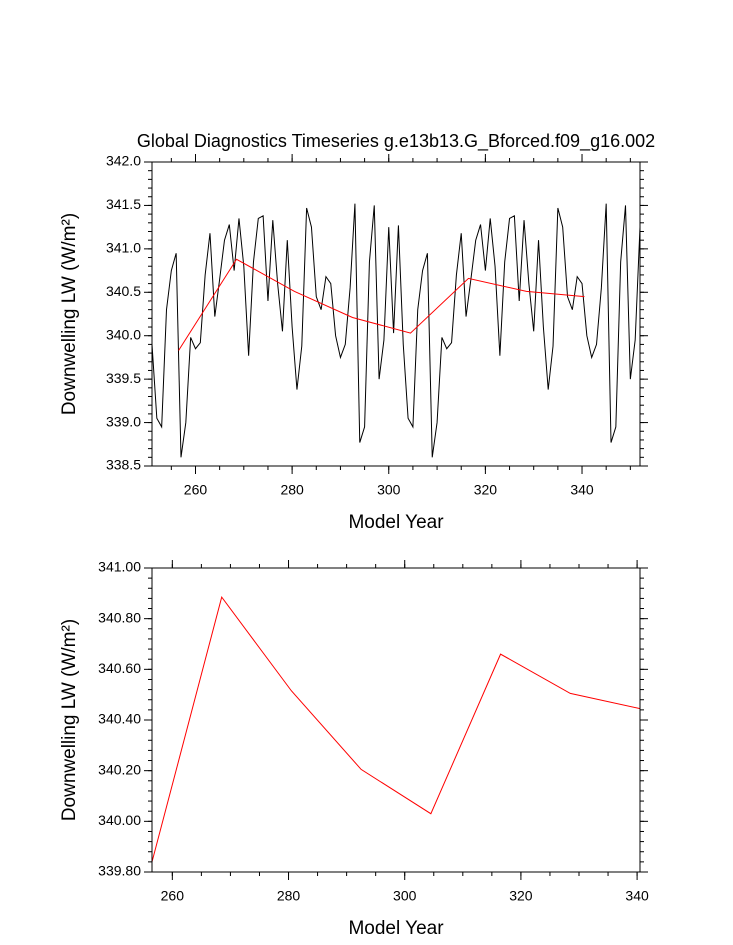  Describe the element at coordinates (119, 871) in the screenshot. I see `y-tick-label: 339.80` at that location.